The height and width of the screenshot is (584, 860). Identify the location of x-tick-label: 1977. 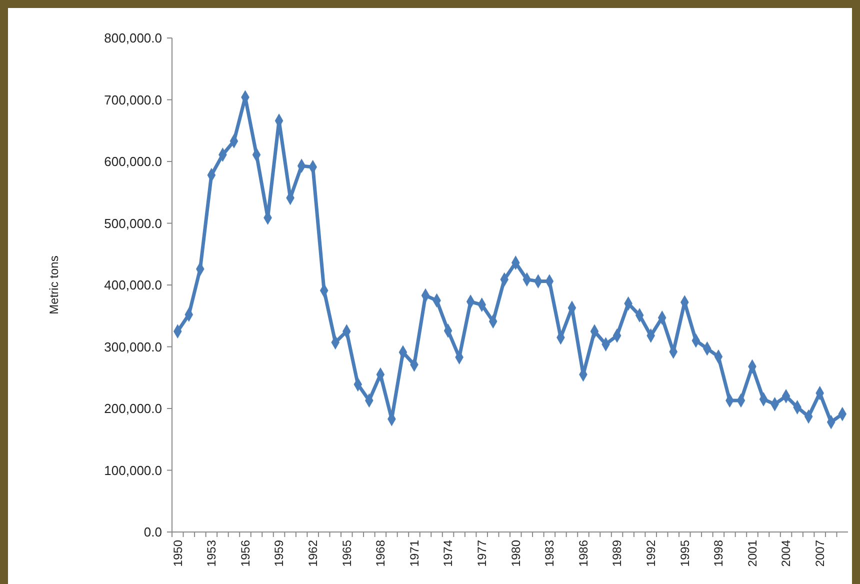
(482, 553).